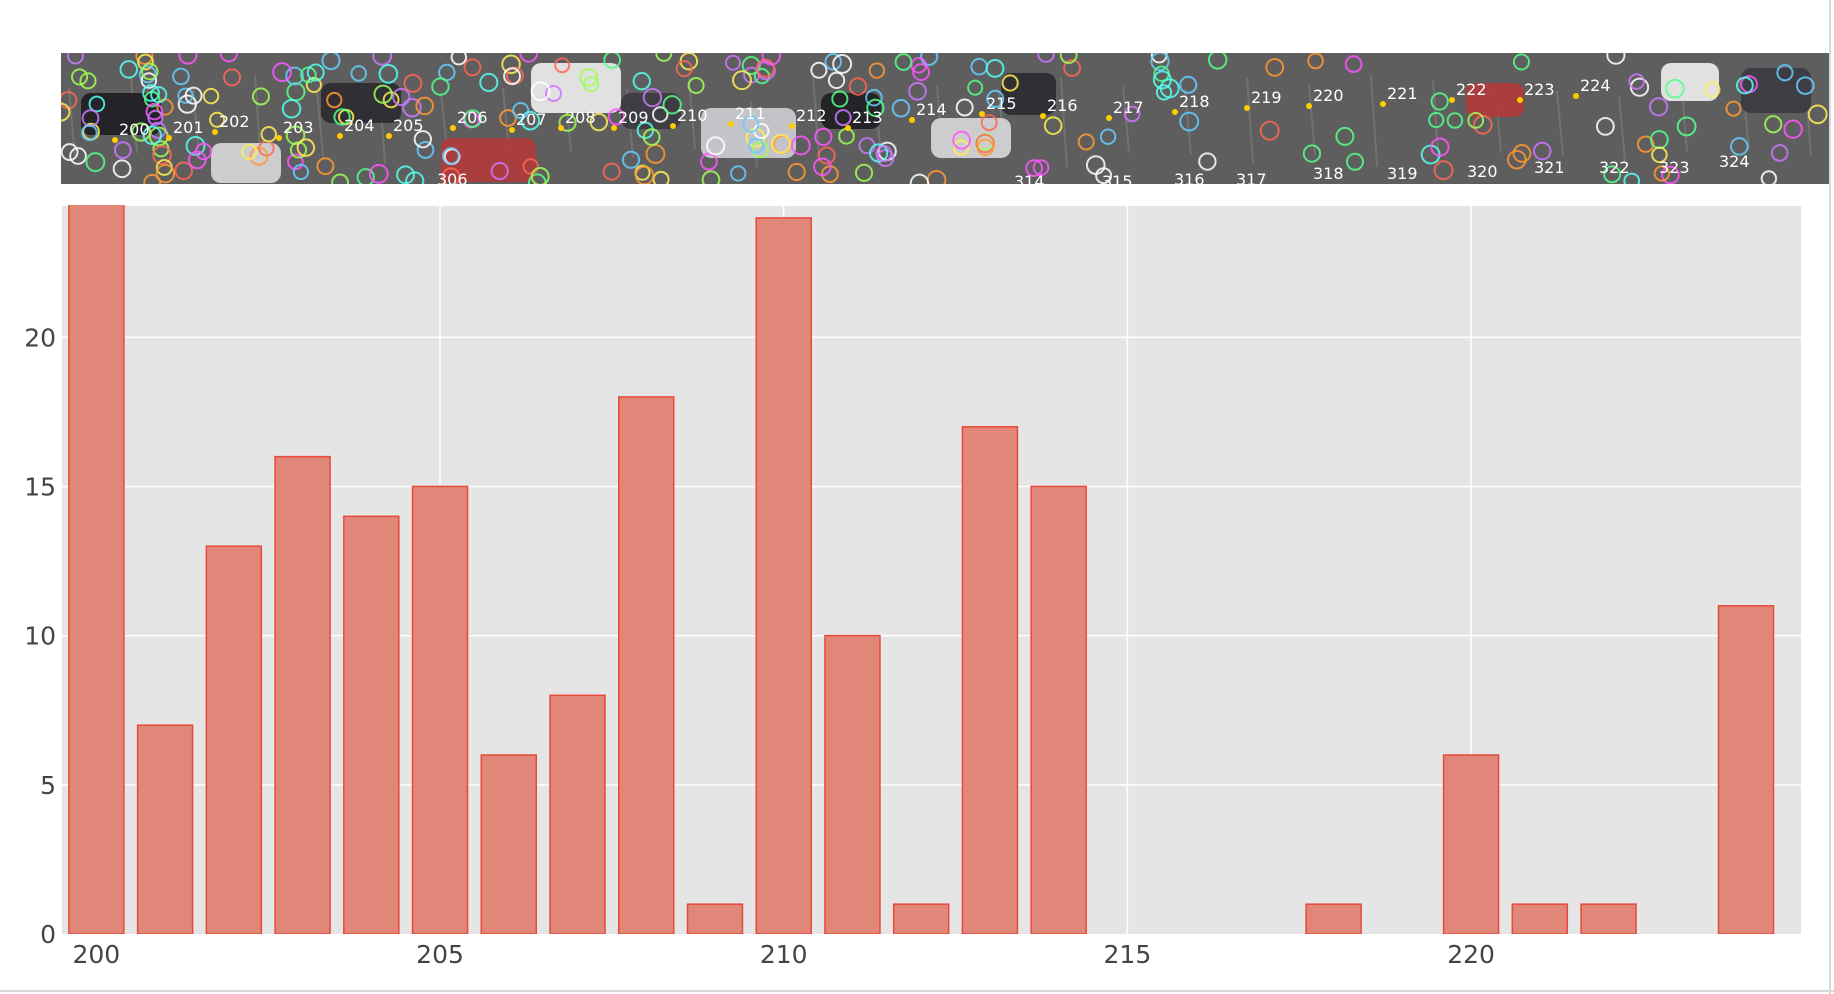 The image size is (1834, 994). What do you see at coordinates (1674, 167) in the screenshot?
I see `spot-label: 323` at bounding box center [1674, 167].